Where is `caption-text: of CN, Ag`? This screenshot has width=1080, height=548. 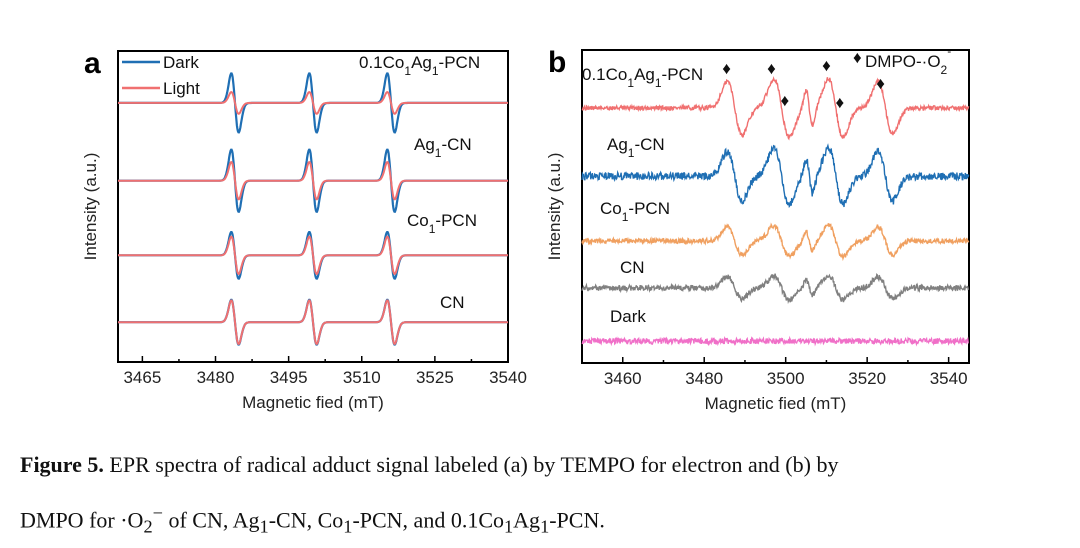
caption-text: of CN, Ag is located at coordinates (211, 520).